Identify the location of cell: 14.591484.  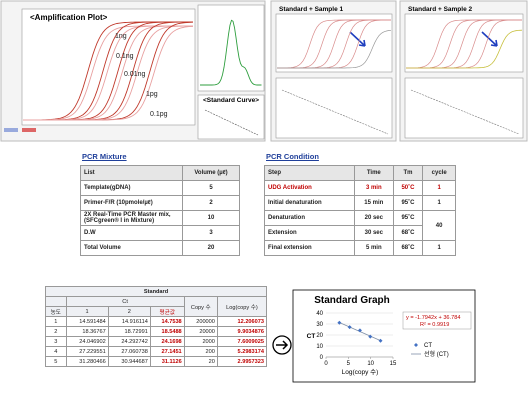
(87, 321).